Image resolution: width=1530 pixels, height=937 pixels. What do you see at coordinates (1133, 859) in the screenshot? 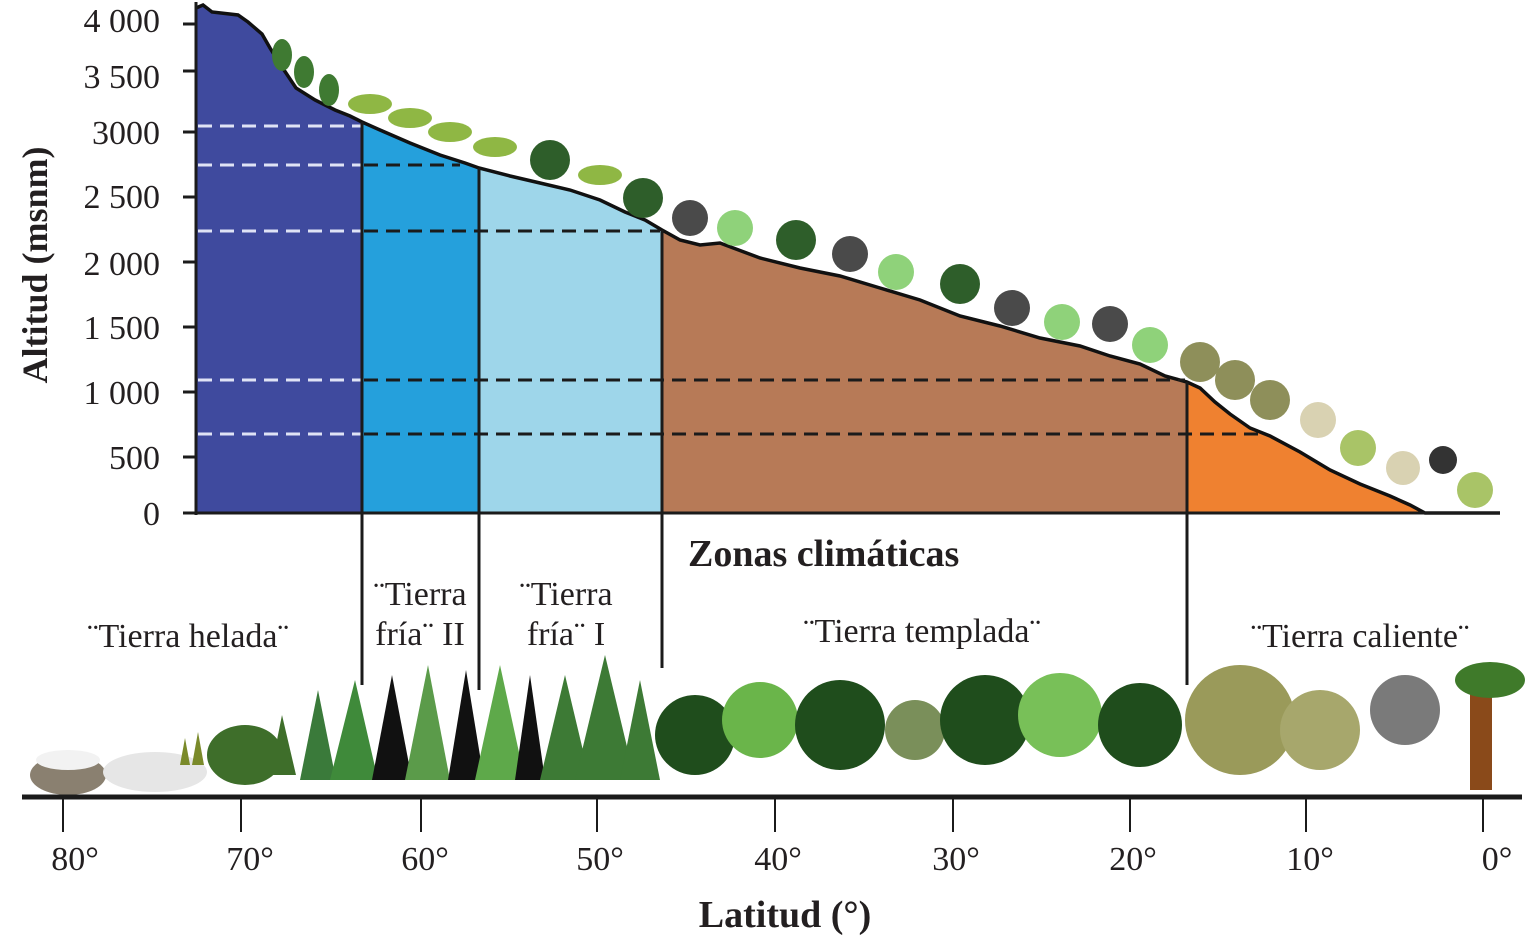
I see `x-tick-20: 20°` at bounding box center [1133, 859].